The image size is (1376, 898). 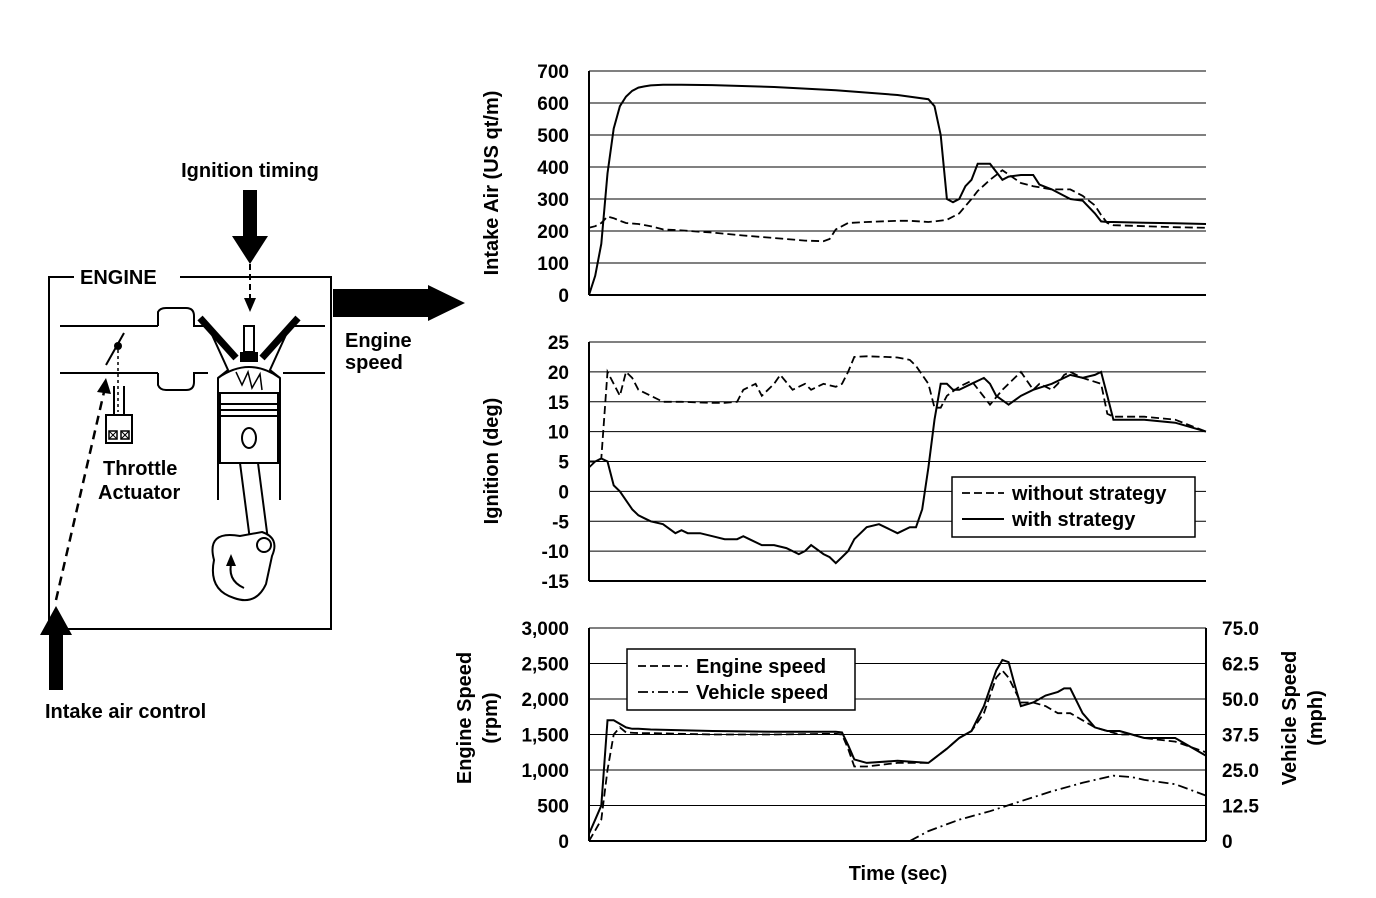 What do you see at coordinates (553, 264) in the screenshot?
I see `y-tick-label: 100` at bounding box center [553, 264].